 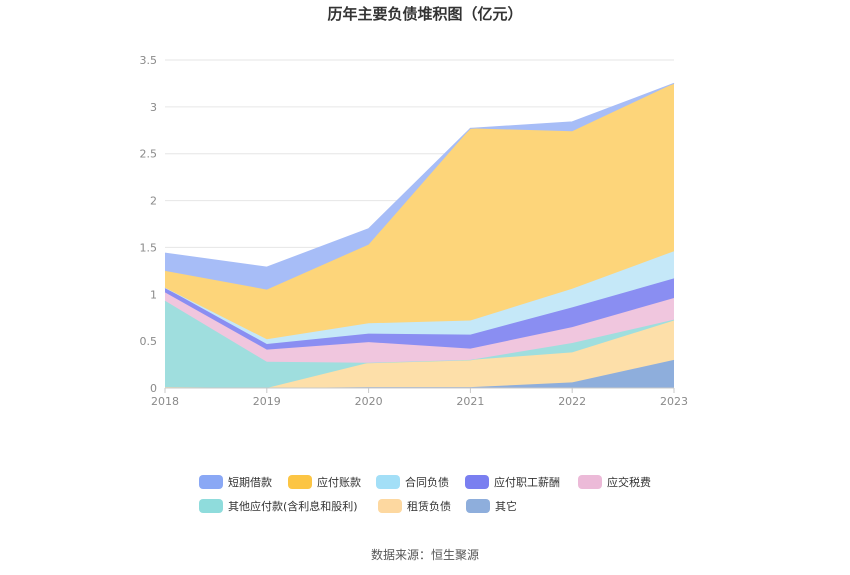 I want to click on legend-item: 应付职工薪酬, so click(x=512, y=482).